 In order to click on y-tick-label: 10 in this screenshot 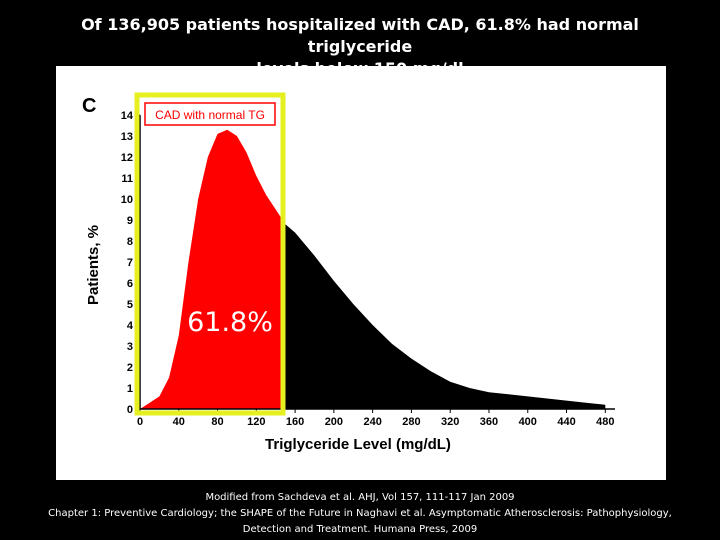, I will do `click(127, 200)`.